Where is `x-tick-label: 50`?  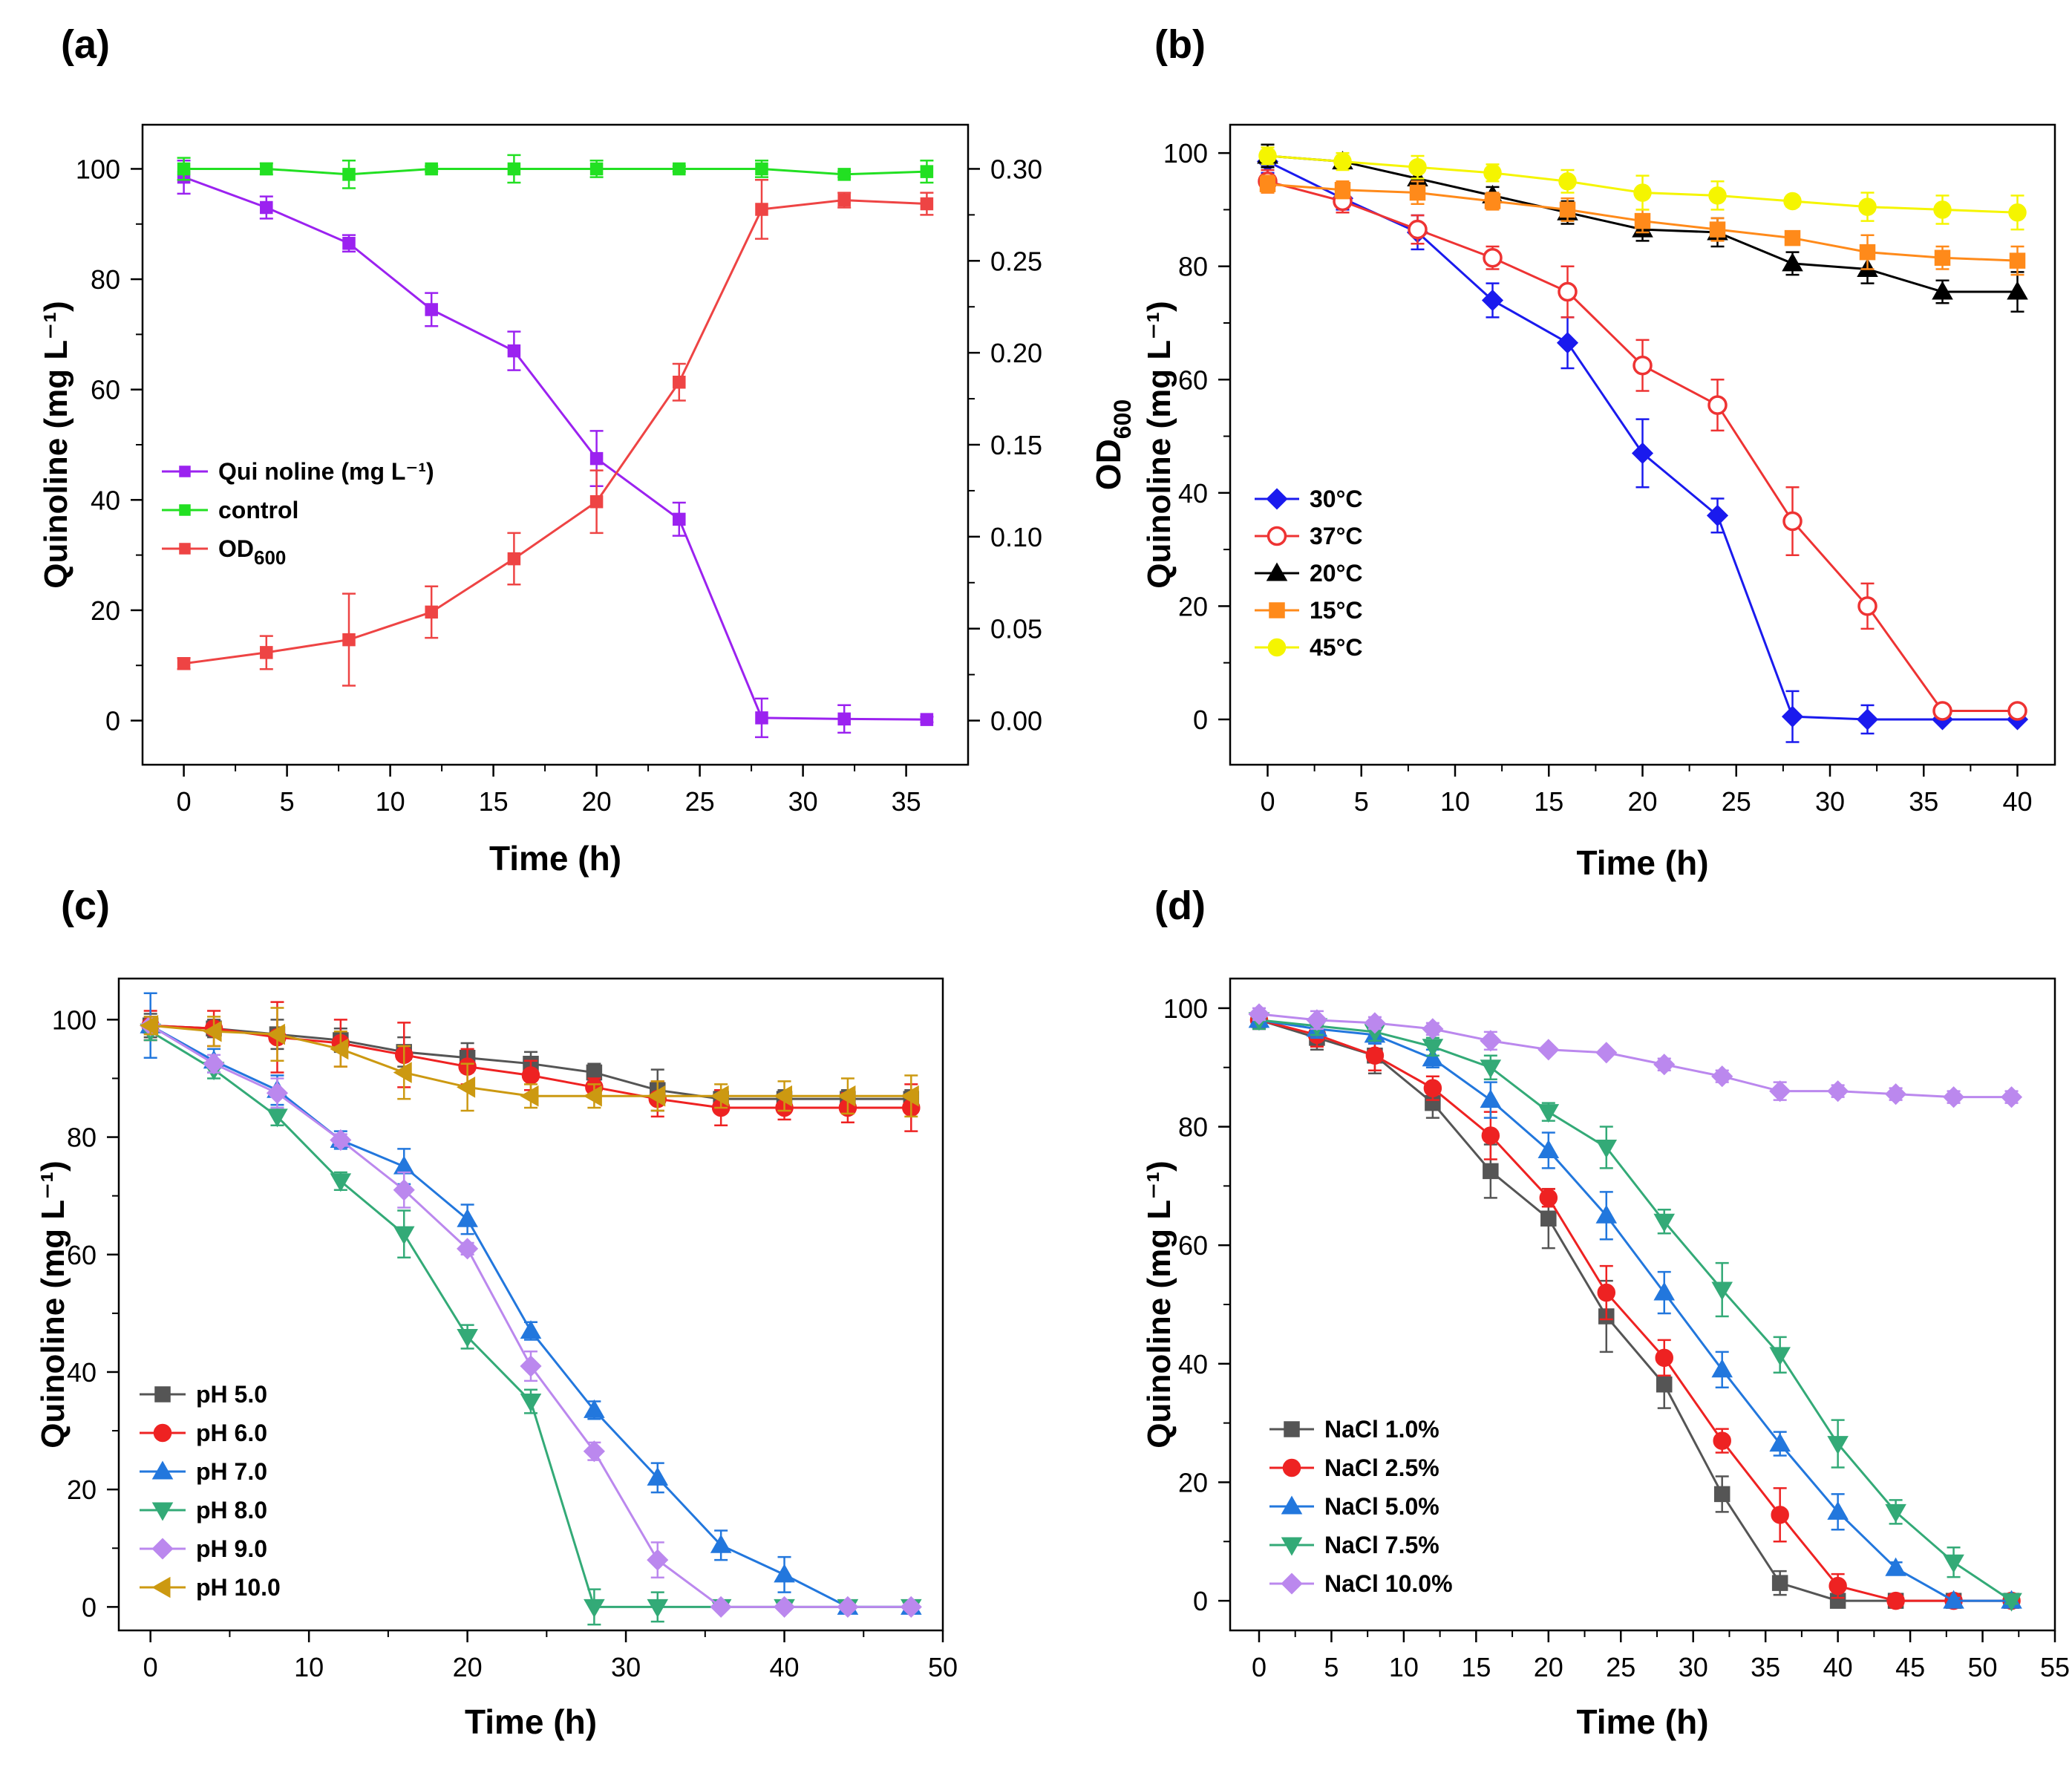 x-tick-label: 50 is located at coordinates (943, 1667).